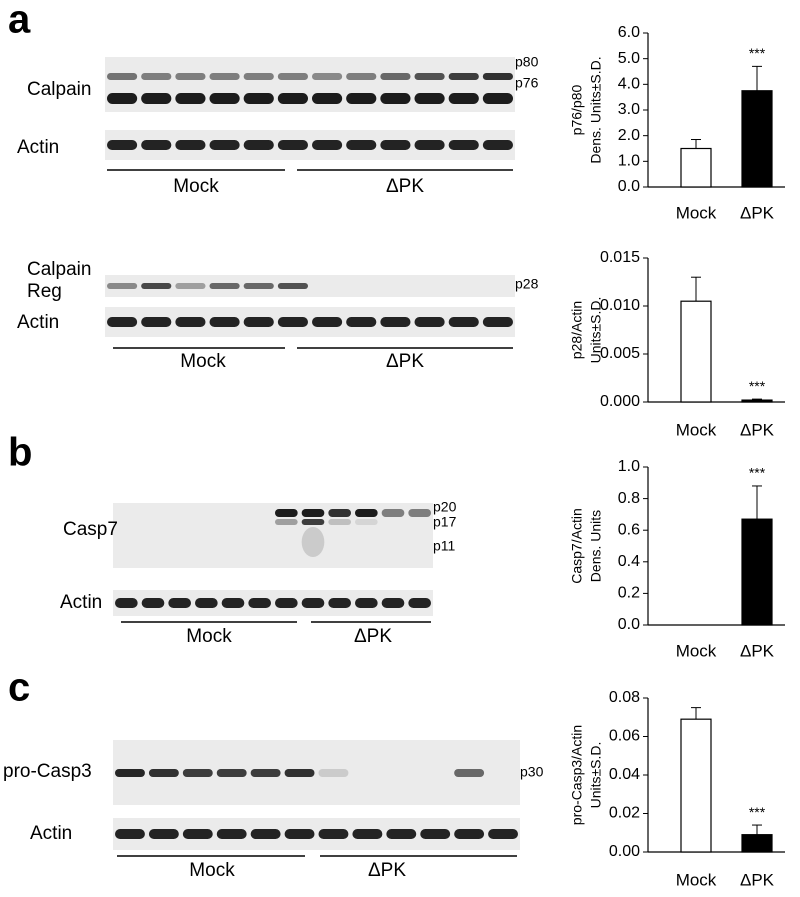  Describe the element at coordinates (212, 870) in the screenshot. I see `group-label: Mock` at that location.